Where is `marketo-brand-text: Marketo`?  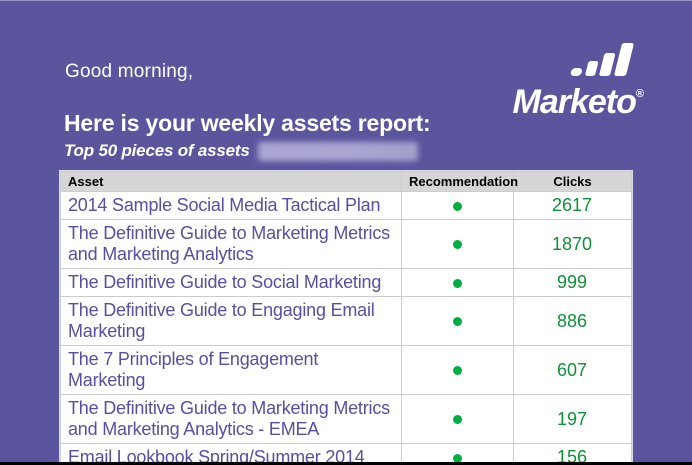
marketo-brand-text: Marketo is located at coordinates (574, 102).